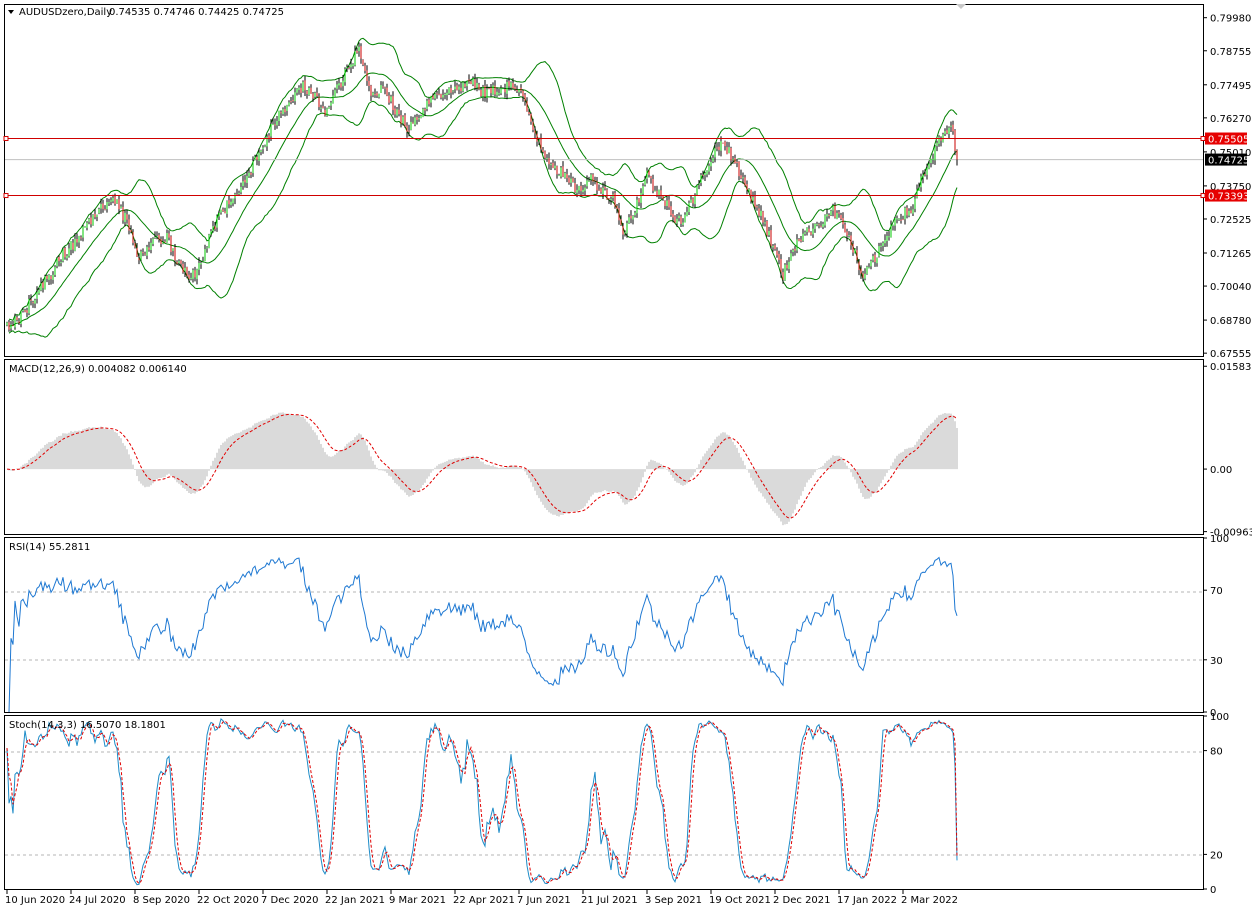  Describe the element at coordinates (1228, 161) in the screenshot. I see `current-price-tag-label: 0.74725` at that location.